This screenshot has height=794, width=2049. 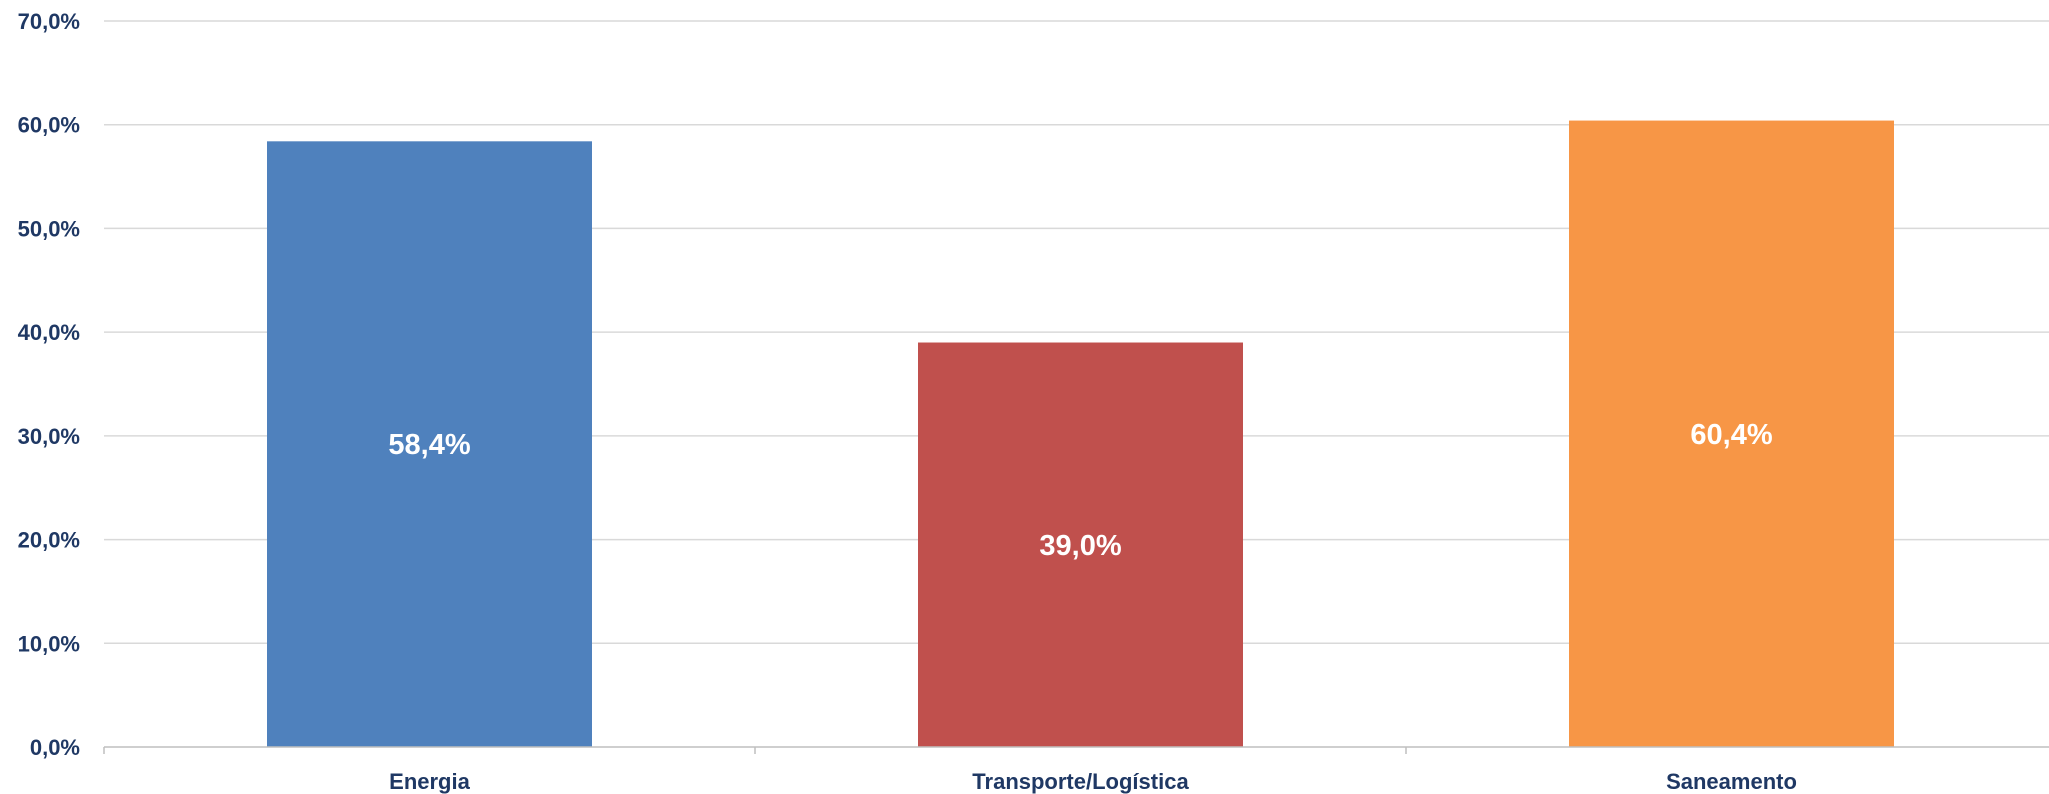 What do you see at coordinates (429, 781) in the screenshot?
I see `x-category-label: Energia` at bounding box center [429, 781].